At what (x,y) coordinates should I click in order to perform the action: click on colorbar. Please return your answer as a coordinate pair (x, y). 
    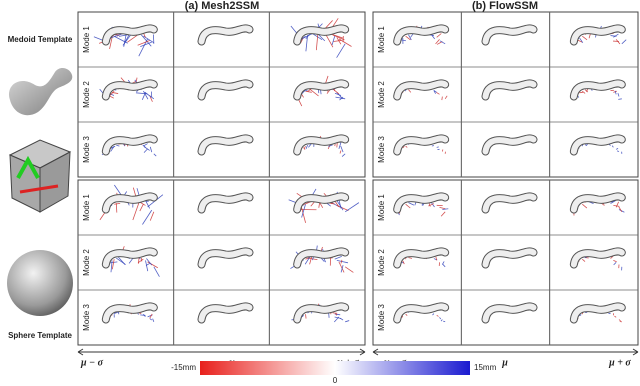
    Looking at the image, I should click on (335, 368).